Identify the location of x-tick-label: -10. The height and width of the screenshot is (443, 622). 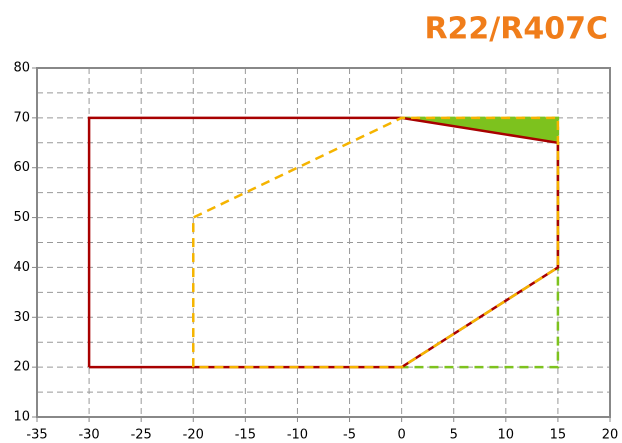
(297, 435).